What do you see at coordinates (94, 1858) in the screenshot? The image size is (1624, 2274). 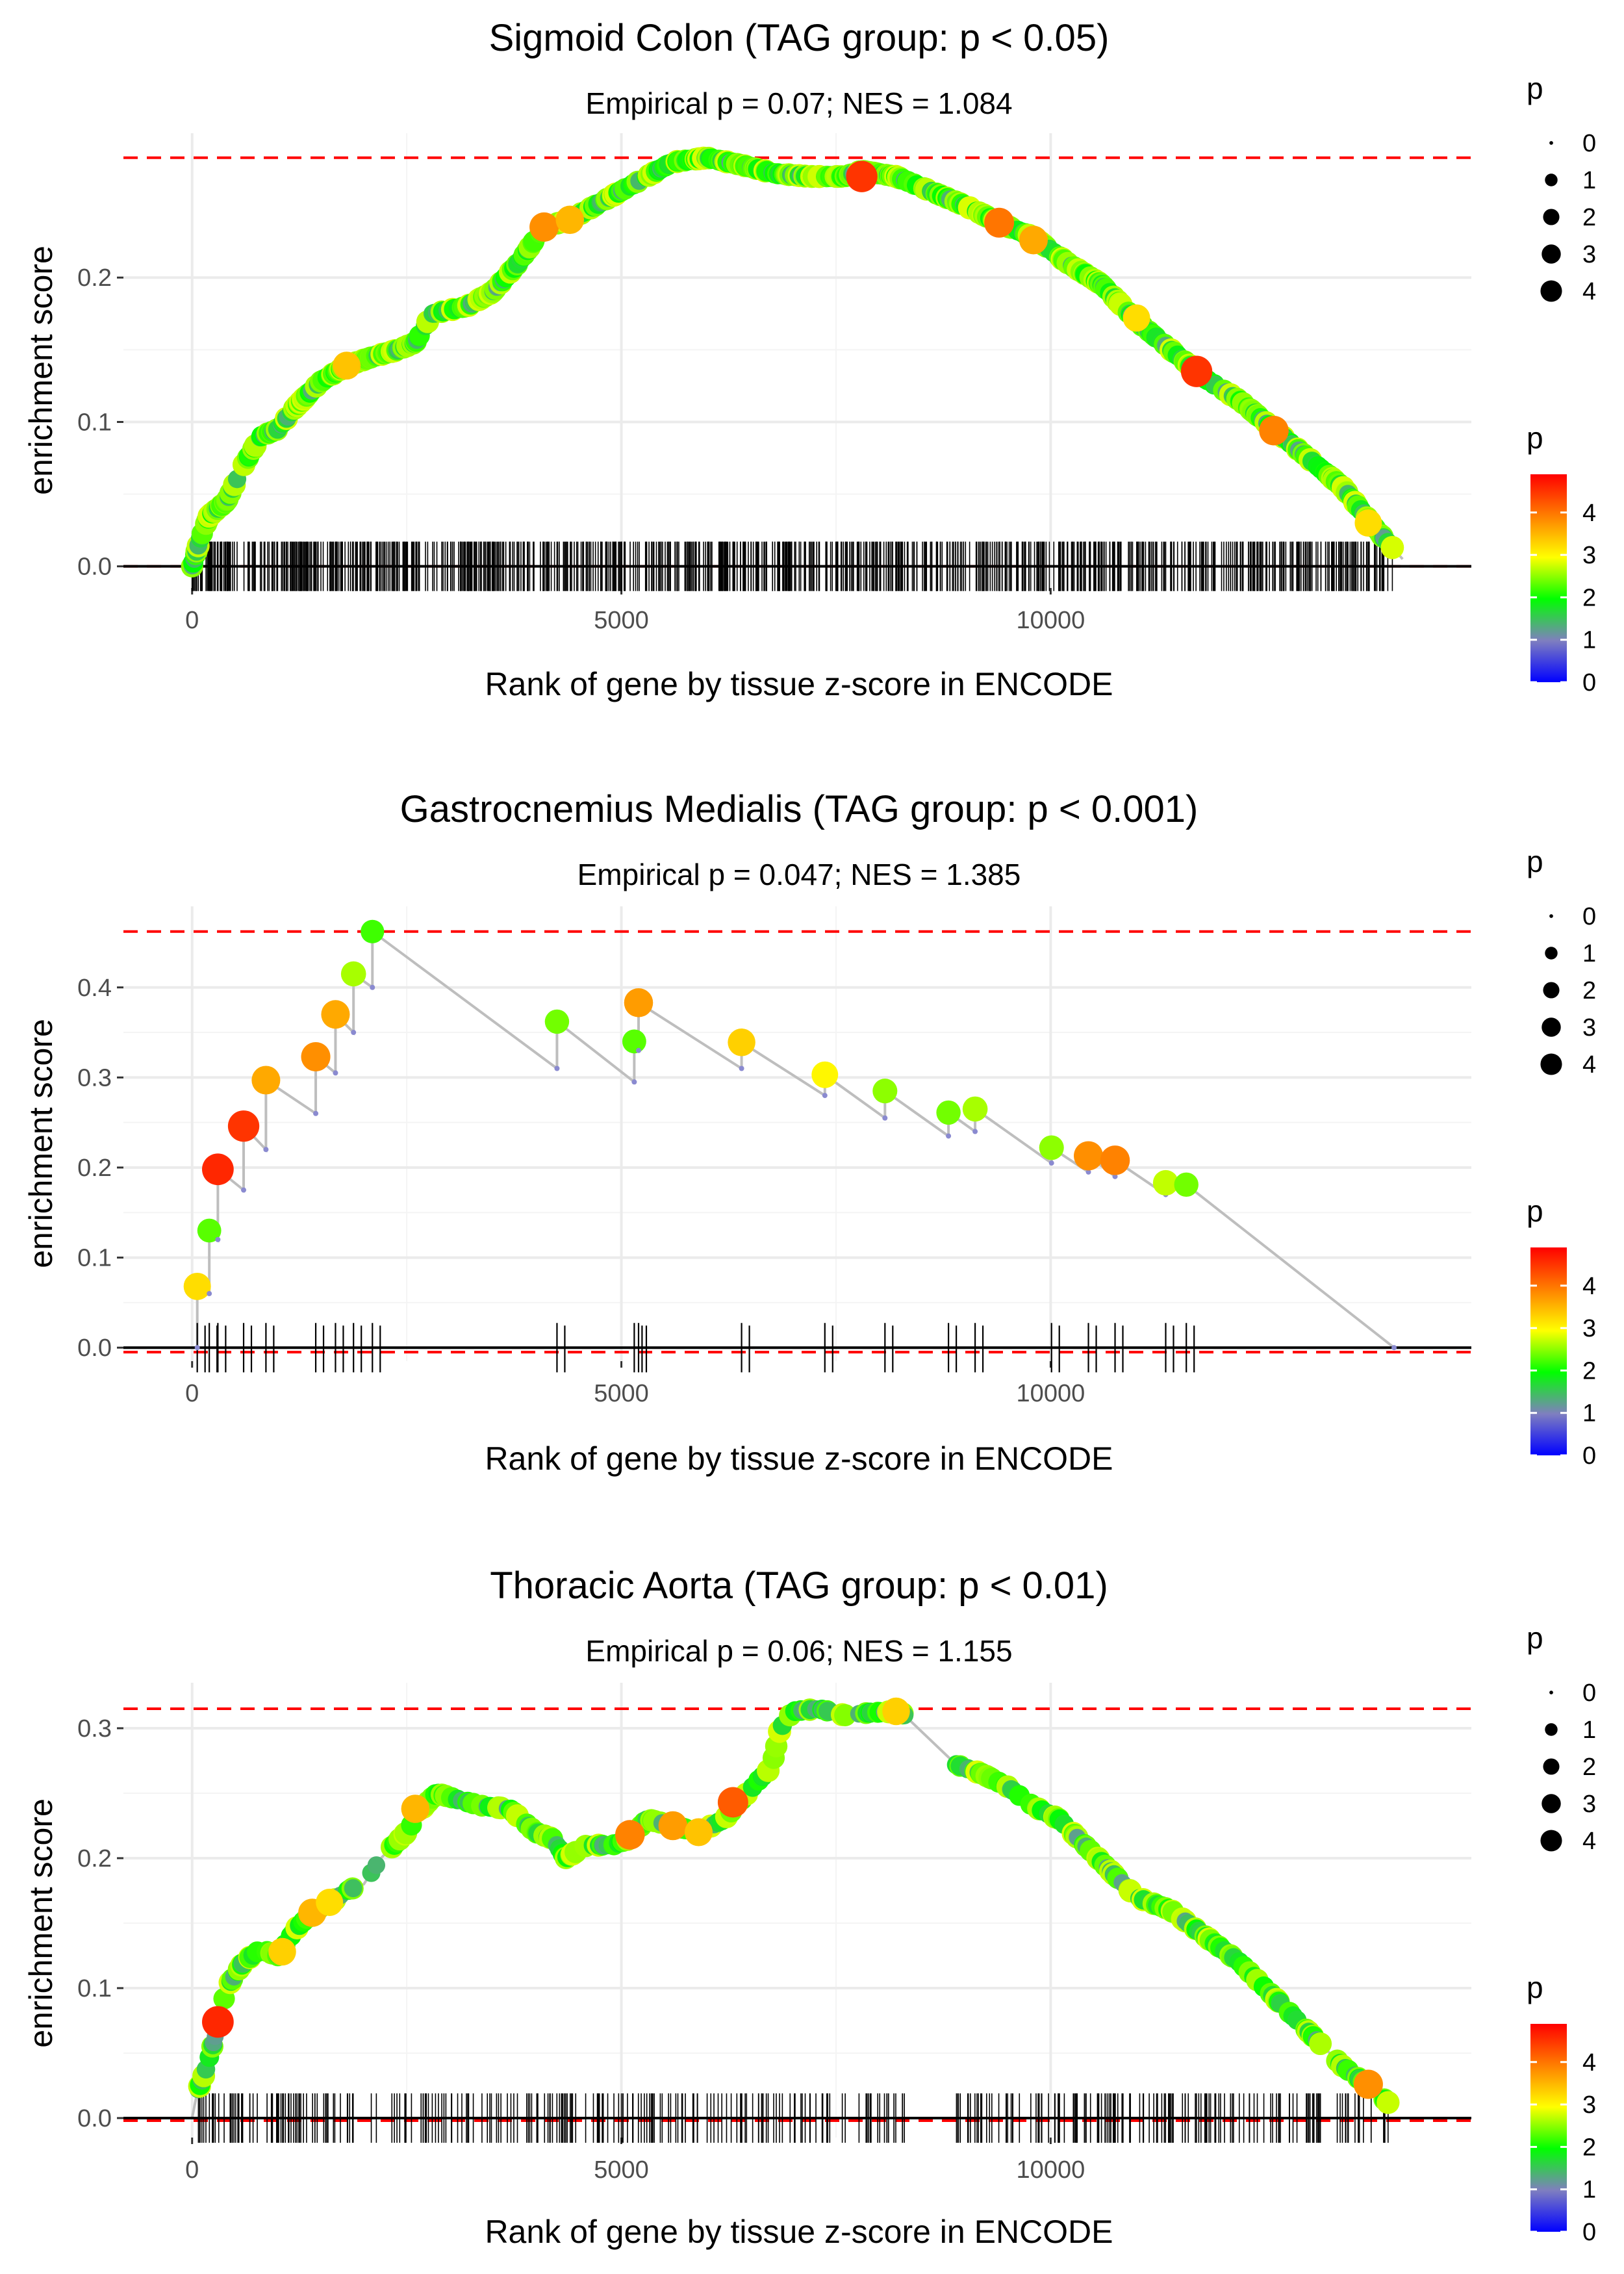 I see `y-tick-label: 0.2` at bounding box center [94, 1858].